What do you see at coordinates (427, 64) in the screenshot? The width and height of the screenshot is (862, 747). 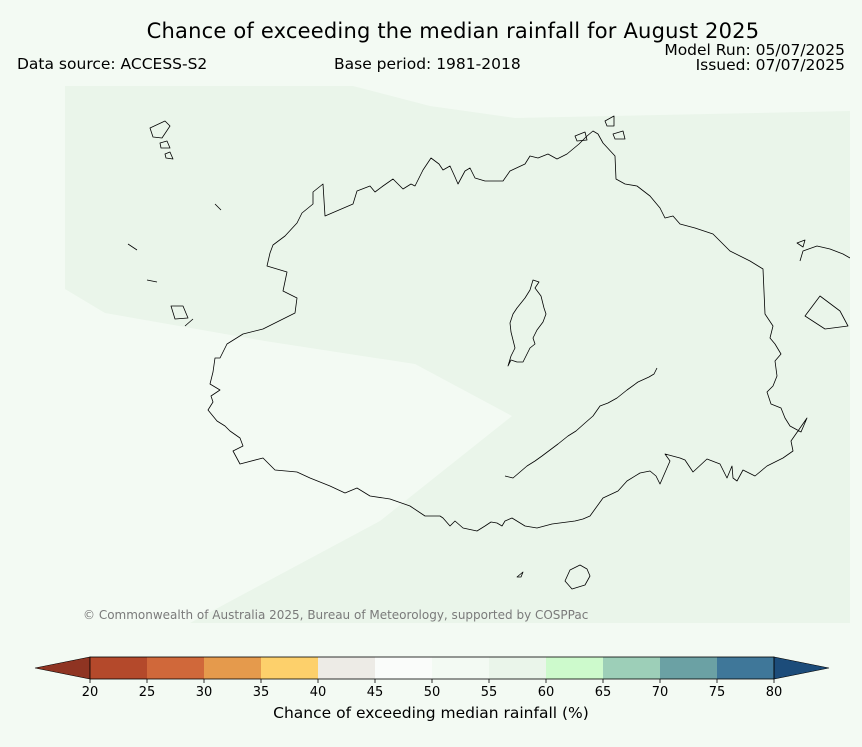 I see `base-period-label: Base period: 1981-2018` at bounding box center [427, 64].